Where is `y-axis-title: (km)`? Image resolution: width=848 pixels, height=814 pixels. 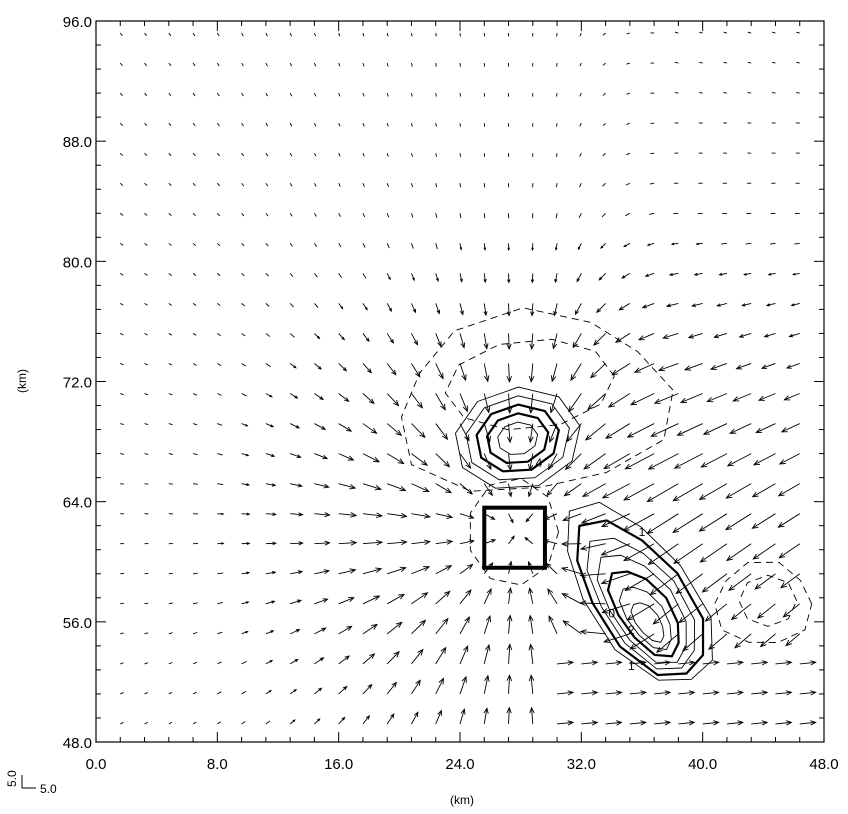 y-axis-title: (km) is located at coordinates (22, 381).